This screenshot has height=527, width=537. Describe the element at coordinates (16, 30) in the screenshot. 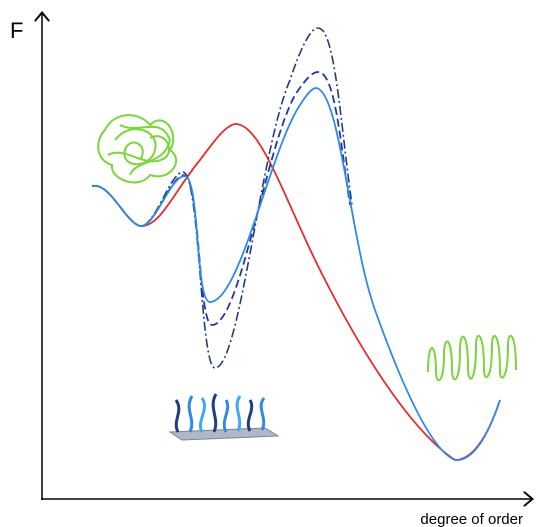

I see `y-axis-label: F` at that location.